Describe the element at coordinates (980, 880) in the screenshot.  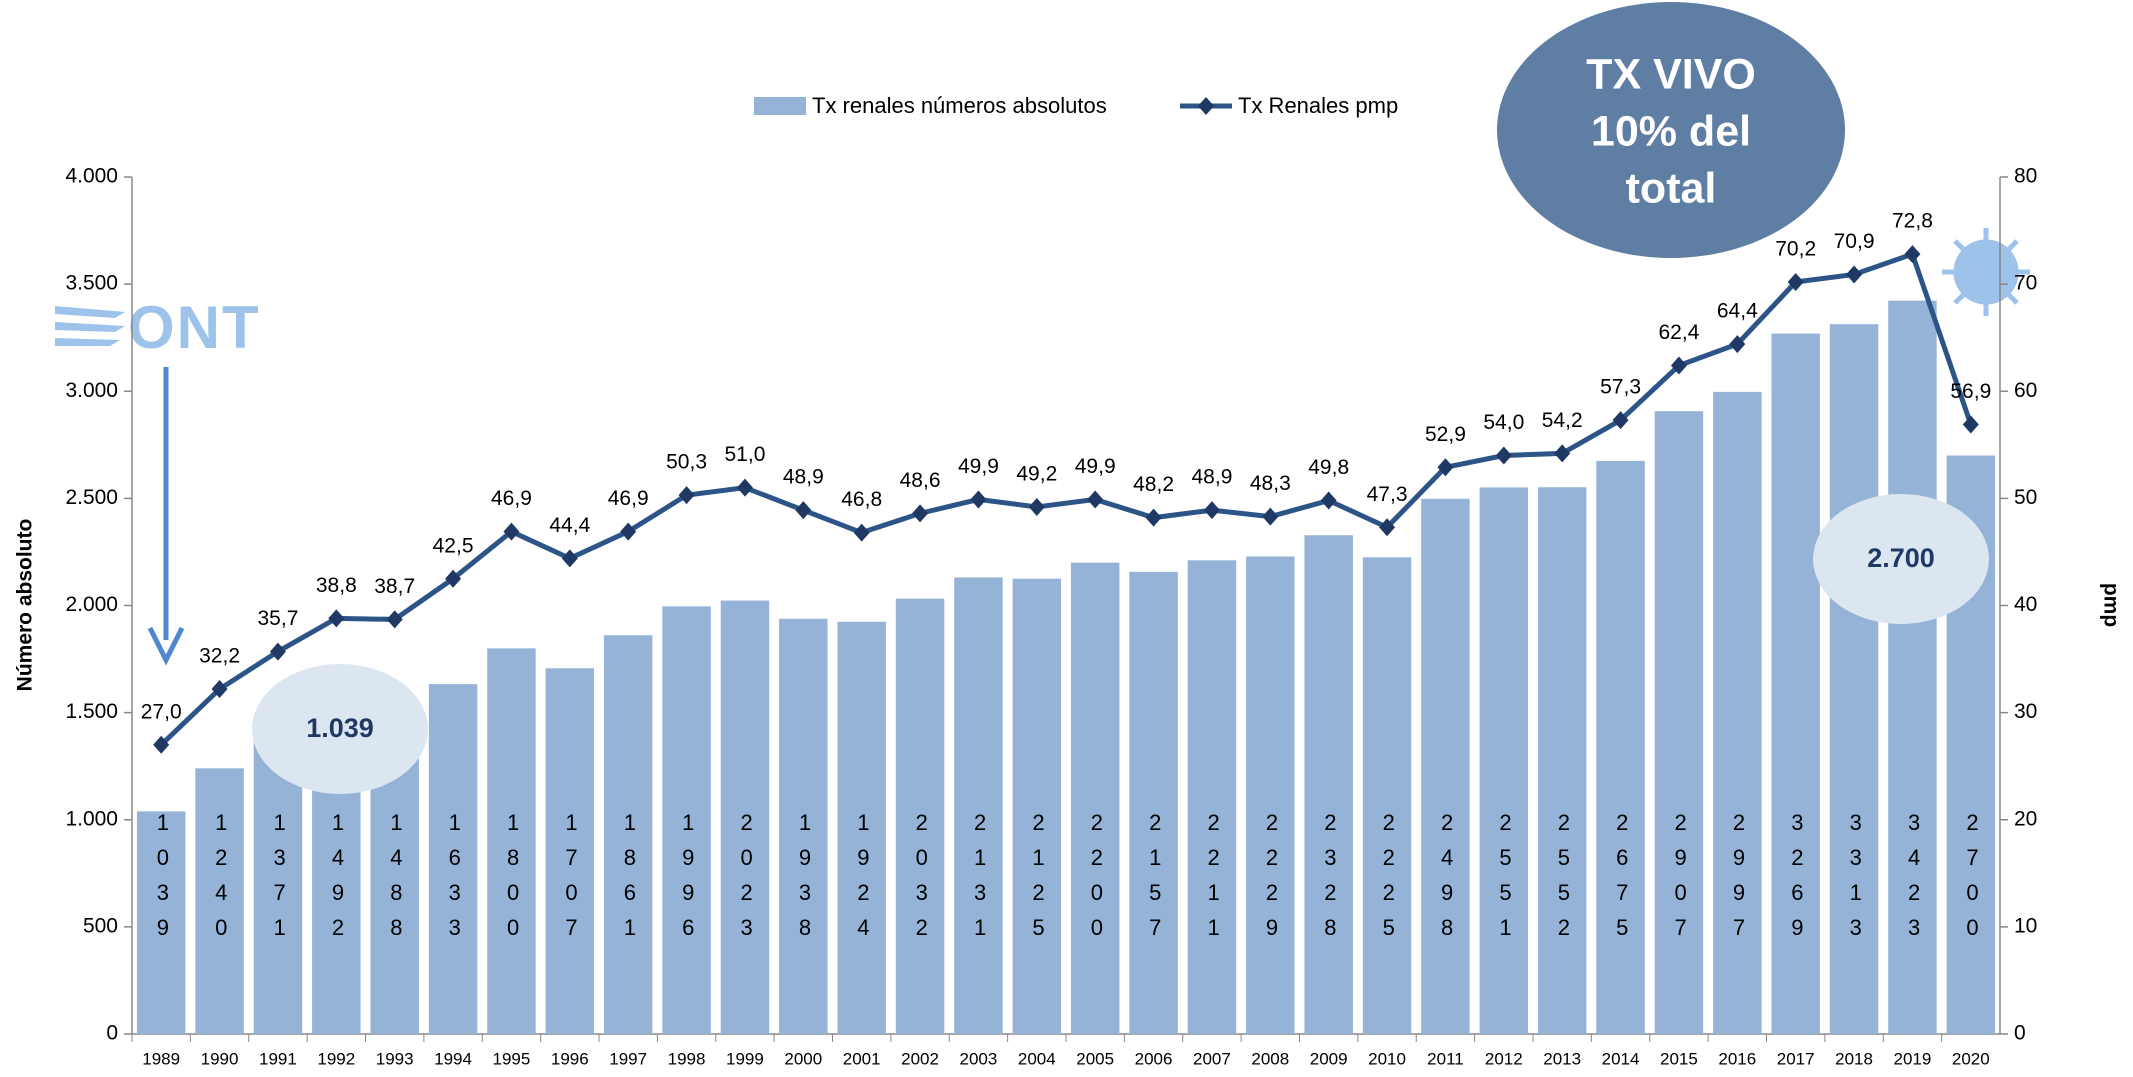
I see `bar-value-label: 2131` at that location.